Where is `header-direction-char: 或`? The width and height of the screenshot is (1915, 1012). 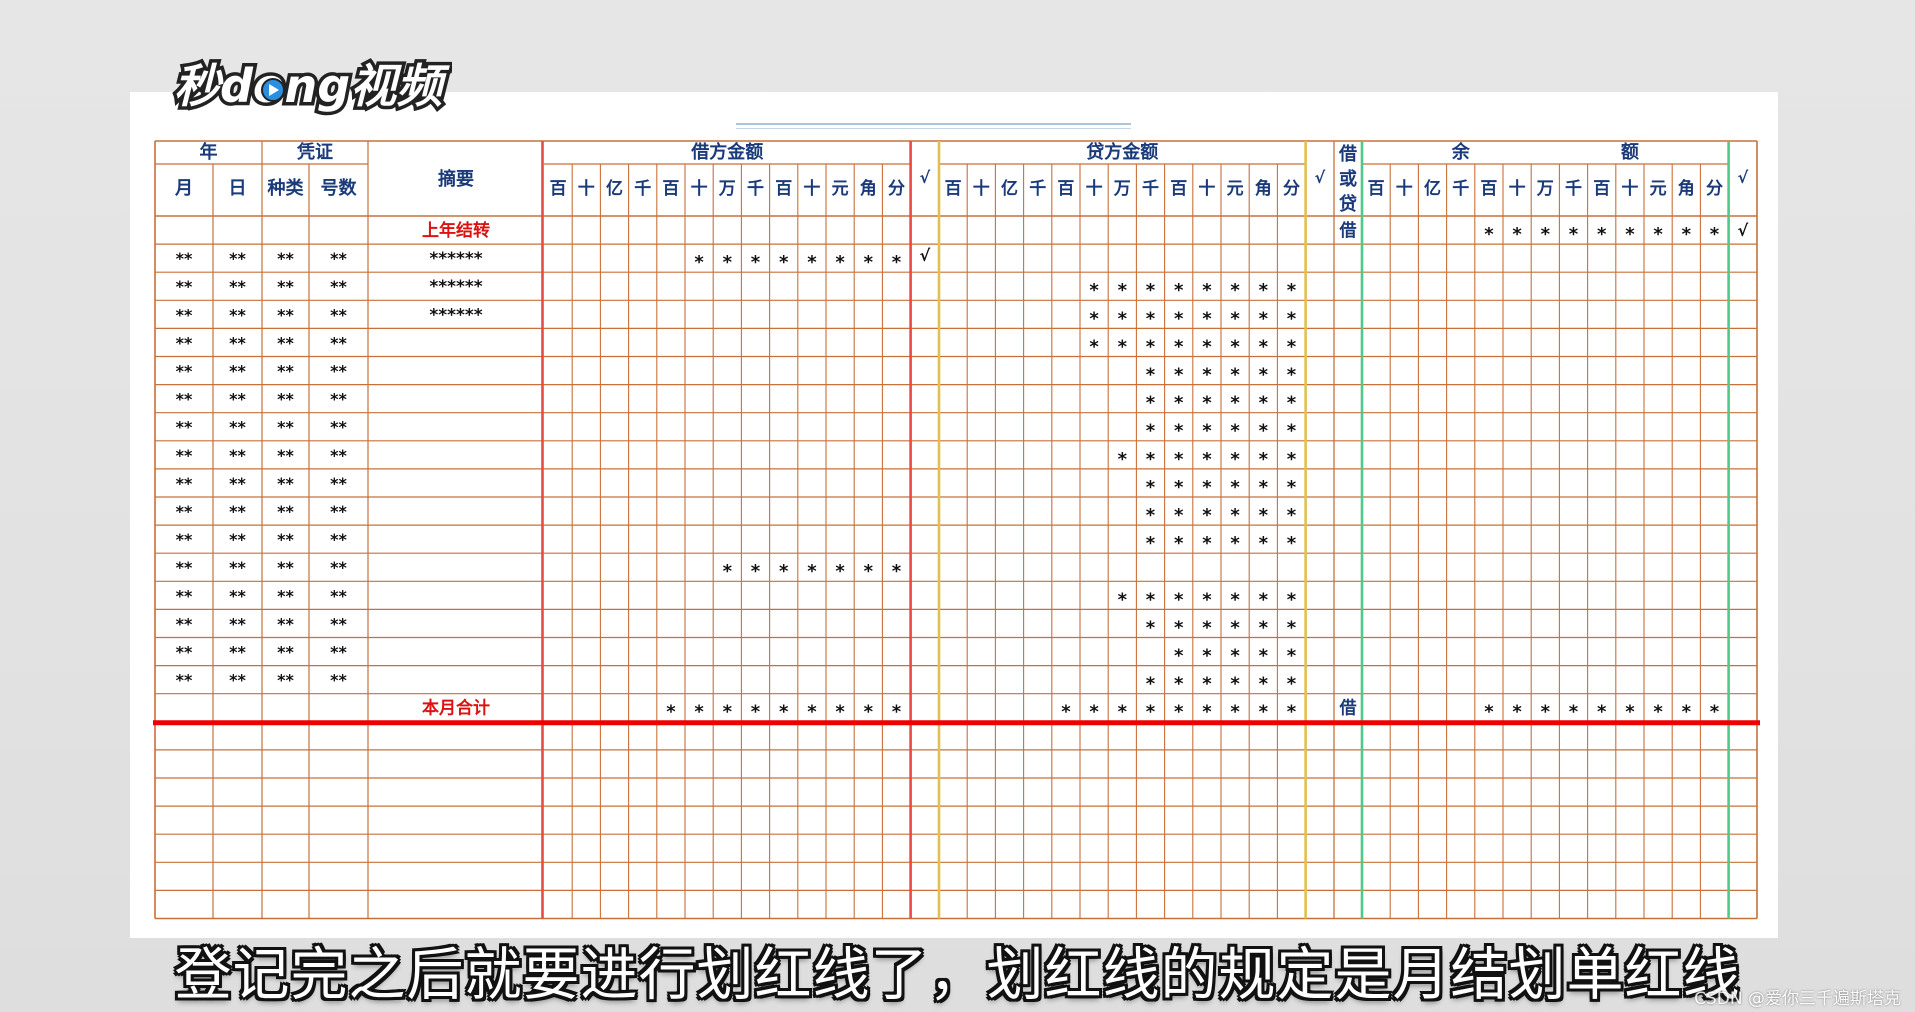
header-direction-char: 或 is located at coordinates (1348, 179).